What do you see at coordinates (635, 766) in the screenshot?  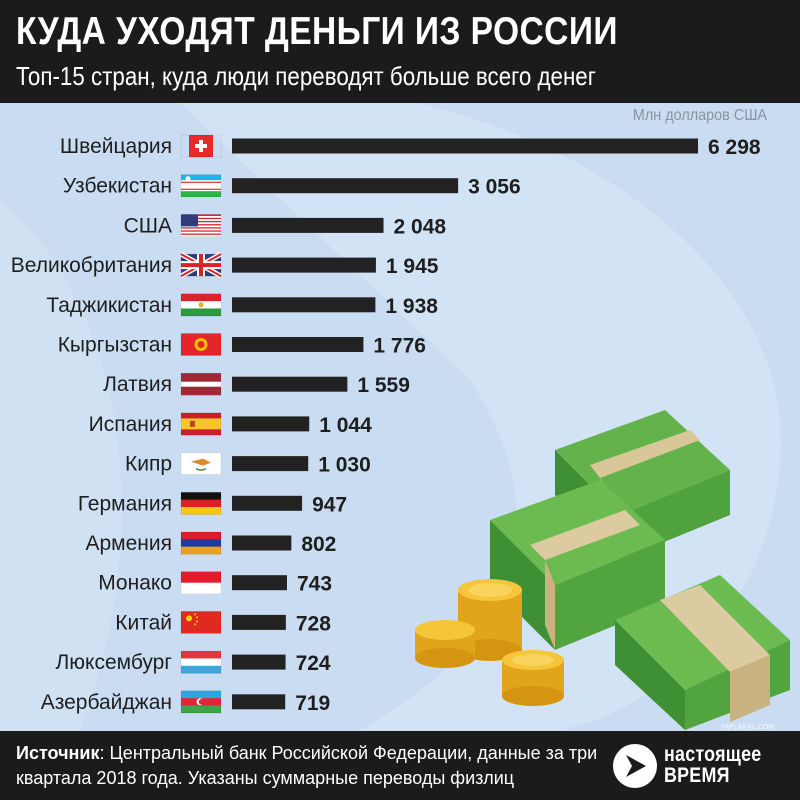 I see `logo-icon` at bounding box center [635, 766].